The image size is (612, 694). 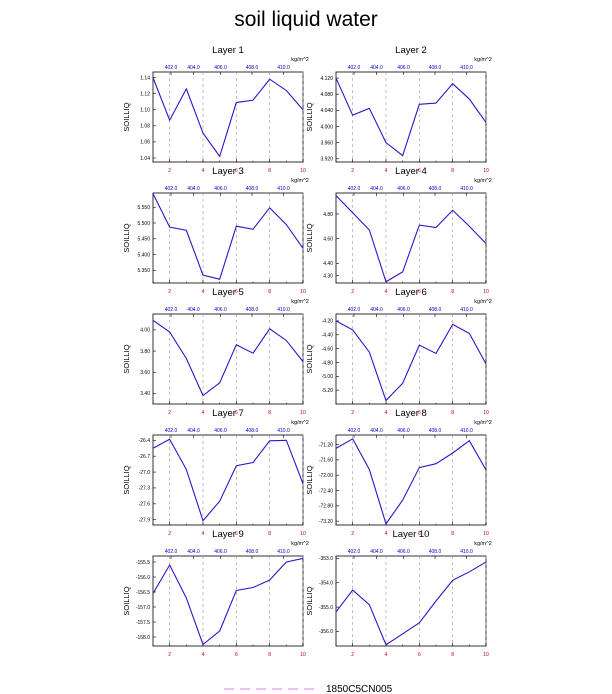 What do you see at coordinates (145, 78) in the screenshot?
I see `panel-1-ytick-label: 1.14` at bounding box center [145, 78].